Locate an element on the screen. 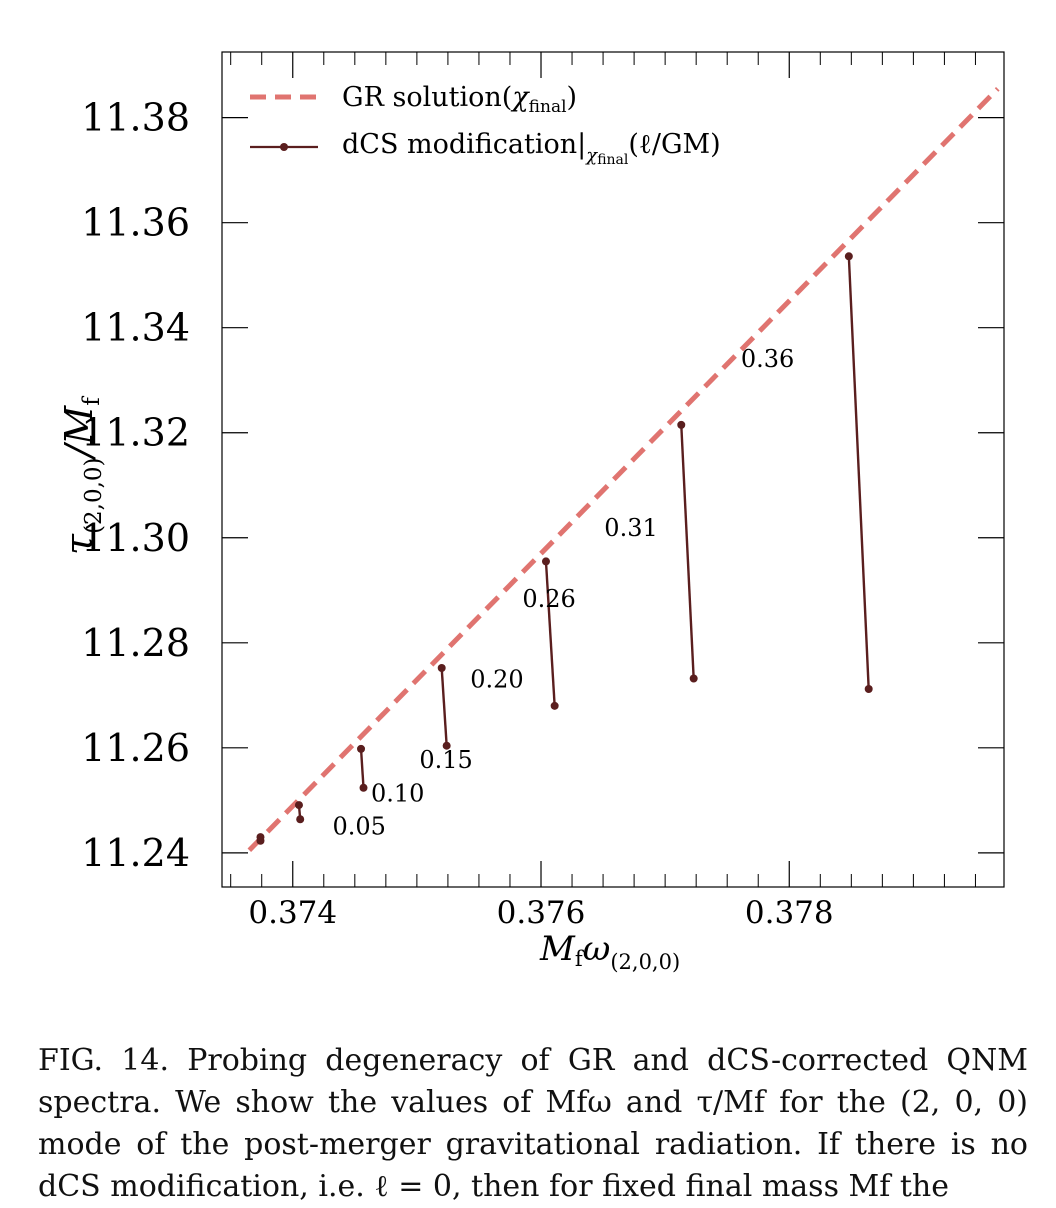 This screenshot has width=1056, height=1208. y-tick-label: 11.38 is located at coordinates (135, 118).